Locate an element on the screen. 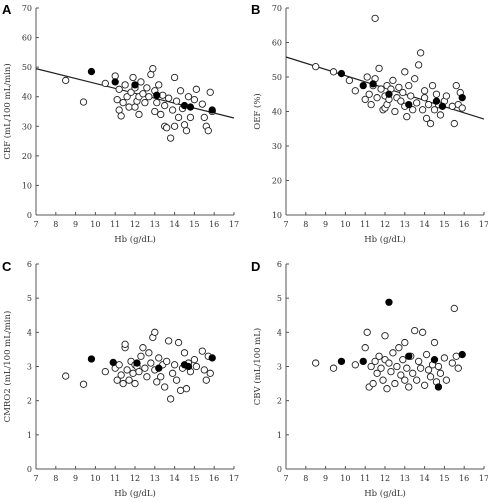  y-axis-title: CMRO2 (mL/100 mL/min) is located at coordinates (7, 367).